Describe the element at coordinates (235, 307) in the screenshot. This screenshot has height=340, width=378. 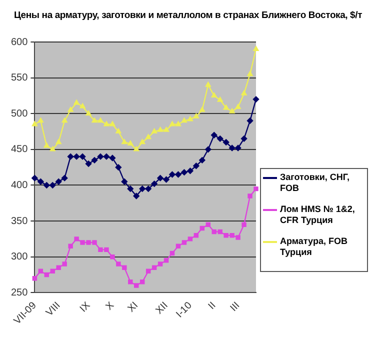
I see `x-tick-label: III` at that location.